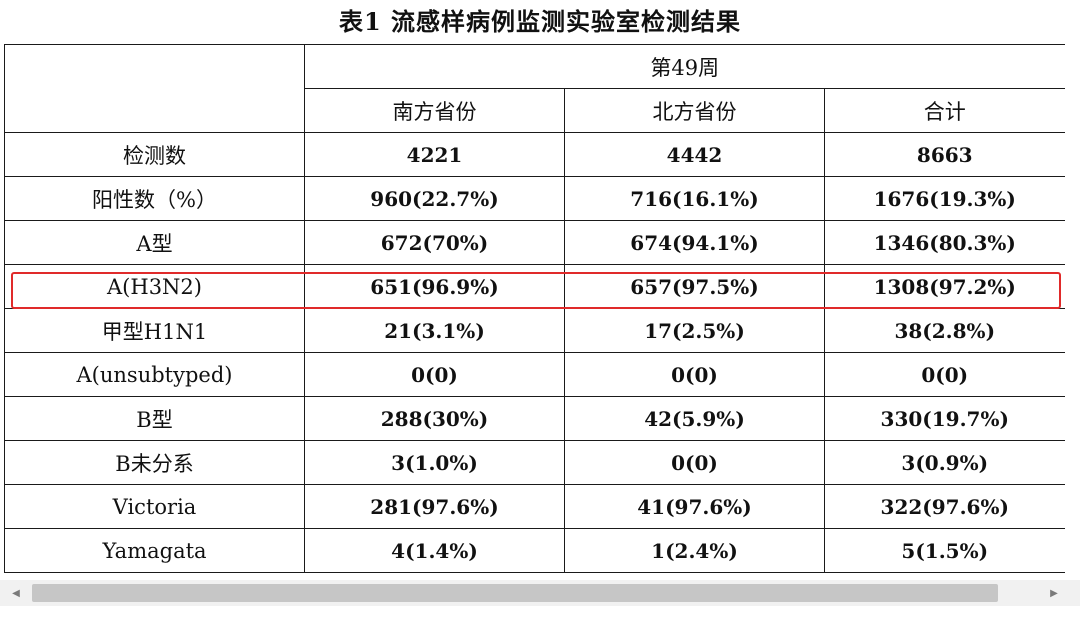 Image resolution: width=1080 pixels, height=617 pixels. Describe the element at coordinates (694, 242) in the screenshot. I see `table-cell: 674(94.1%)` at that location.